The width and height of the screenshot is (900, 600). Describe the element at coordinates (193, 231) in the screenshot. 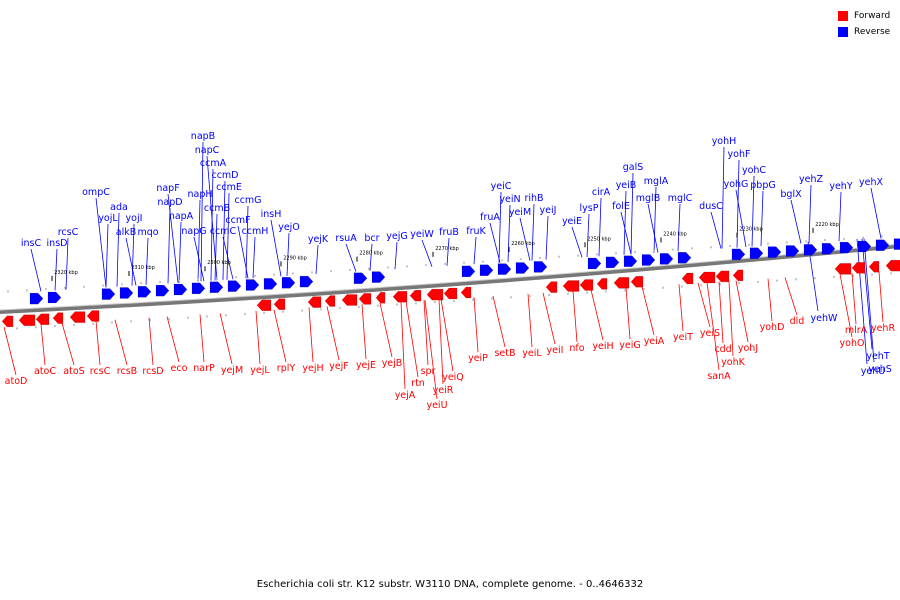

I see `gene-label-napg: napG` at that location.